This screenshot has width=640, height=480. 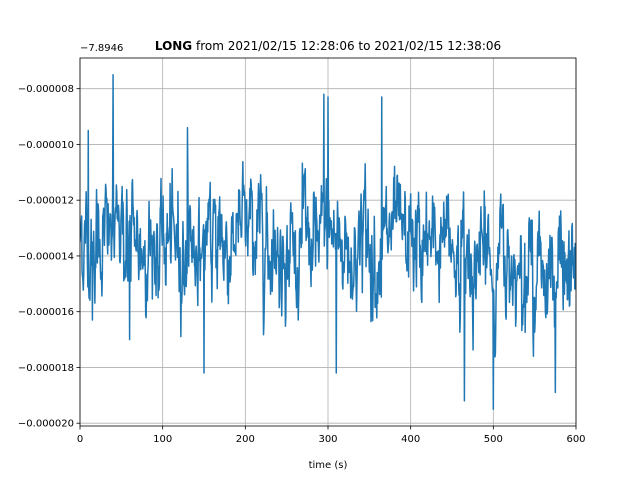 What do you see at coordinates (245, 439) in the screenshot?
I see `x-tick-label: 200` at bounding box center [245, 439].